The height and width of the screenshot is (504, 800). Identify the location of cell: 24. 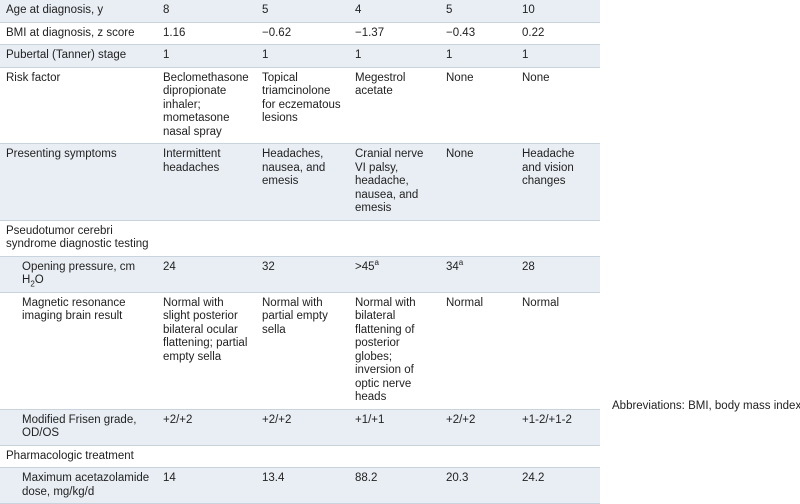
(206, 274).